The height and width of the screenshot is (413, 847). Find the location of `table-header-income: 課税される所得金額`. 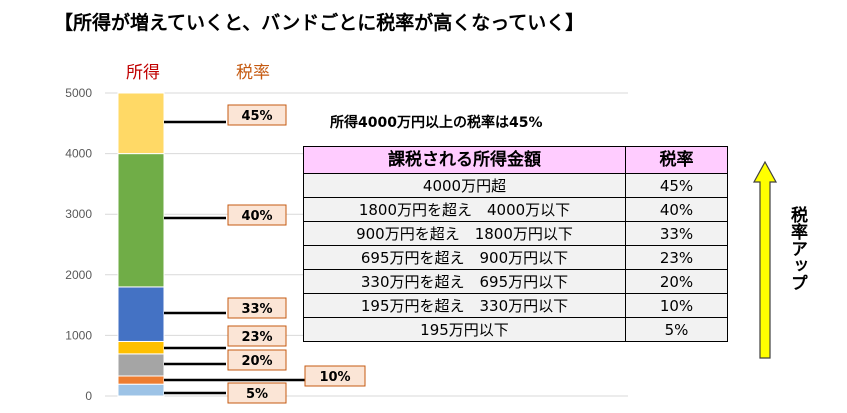

table-header-income: 課税される所得金額 is located at coordinates (464, 160).